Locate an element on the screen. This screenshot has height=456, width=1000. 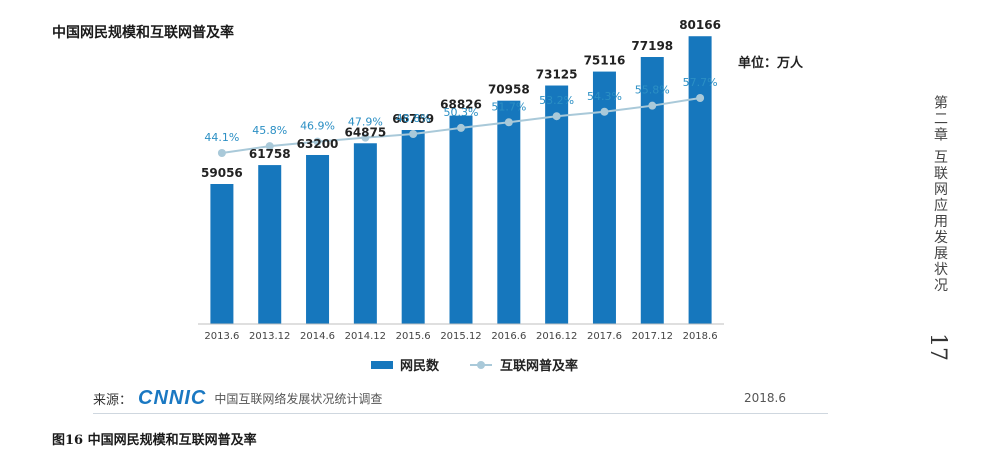
bar-2015.12 is located at coordinates (461, 219).